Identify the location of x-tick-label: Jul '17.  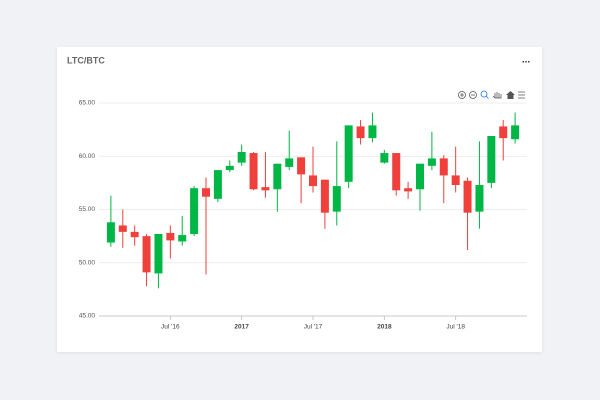
(313, 327).